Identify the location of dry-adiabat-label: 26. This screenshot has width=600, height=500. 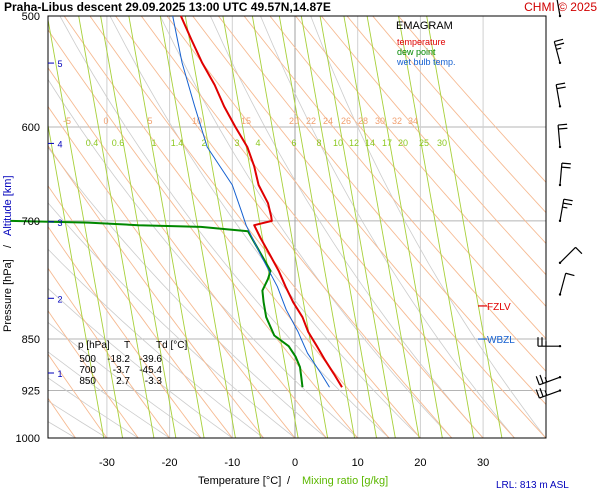
(346, 121).